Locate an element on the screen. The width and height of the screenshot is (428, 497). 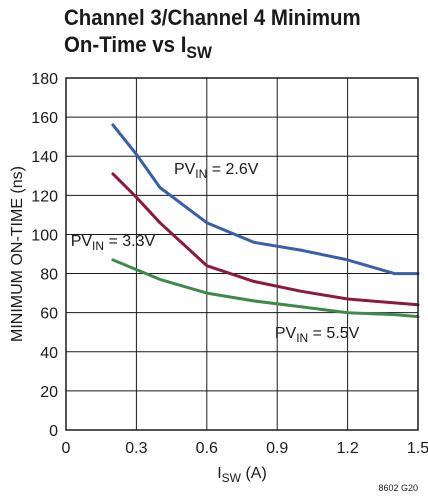
y-tick-label: 180 is located at coordinates (44, 79).